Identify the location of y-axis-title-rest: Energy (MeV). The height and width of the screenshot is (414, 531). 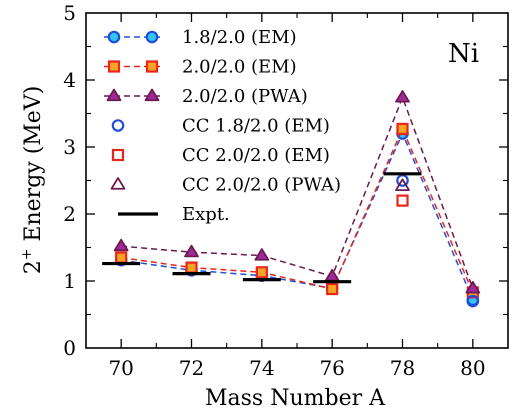
(33, 167).